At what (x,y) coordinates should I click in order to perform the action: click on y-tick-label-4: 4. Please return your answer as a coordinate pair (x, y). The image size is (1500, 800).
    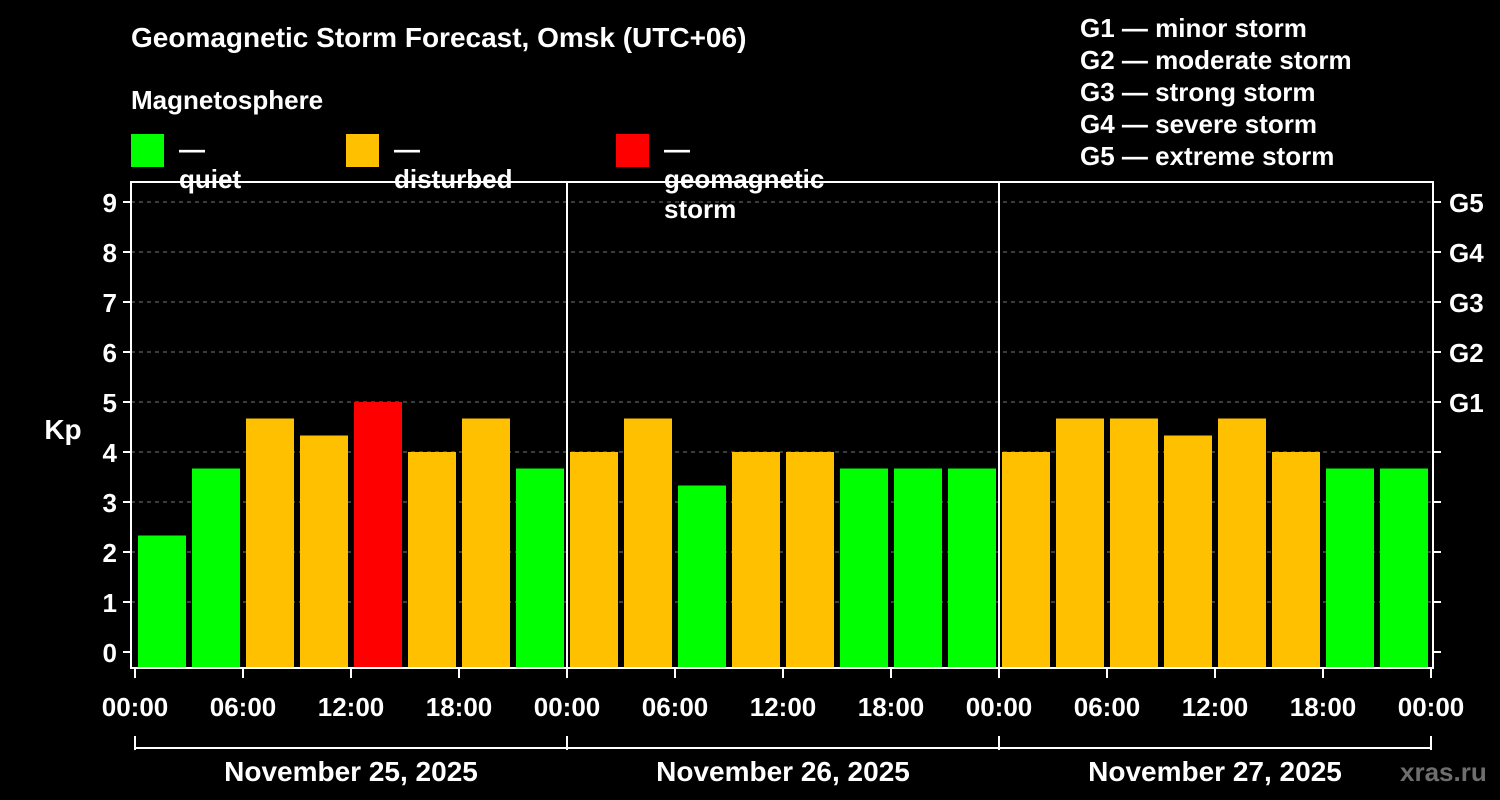
    Looking at the image, I should click on (110, 453).